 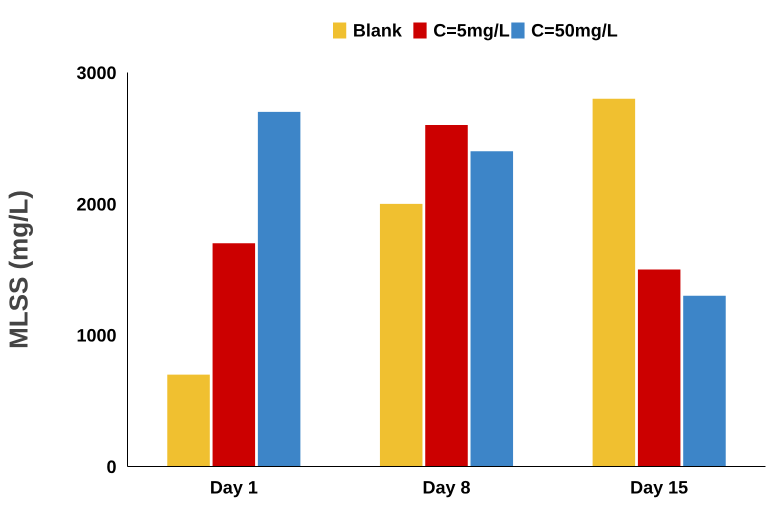 What do you see at coordinates (96, 73) in the screenshot?
I see `y-tick-label: 3000` at bounding box center [96, 73].